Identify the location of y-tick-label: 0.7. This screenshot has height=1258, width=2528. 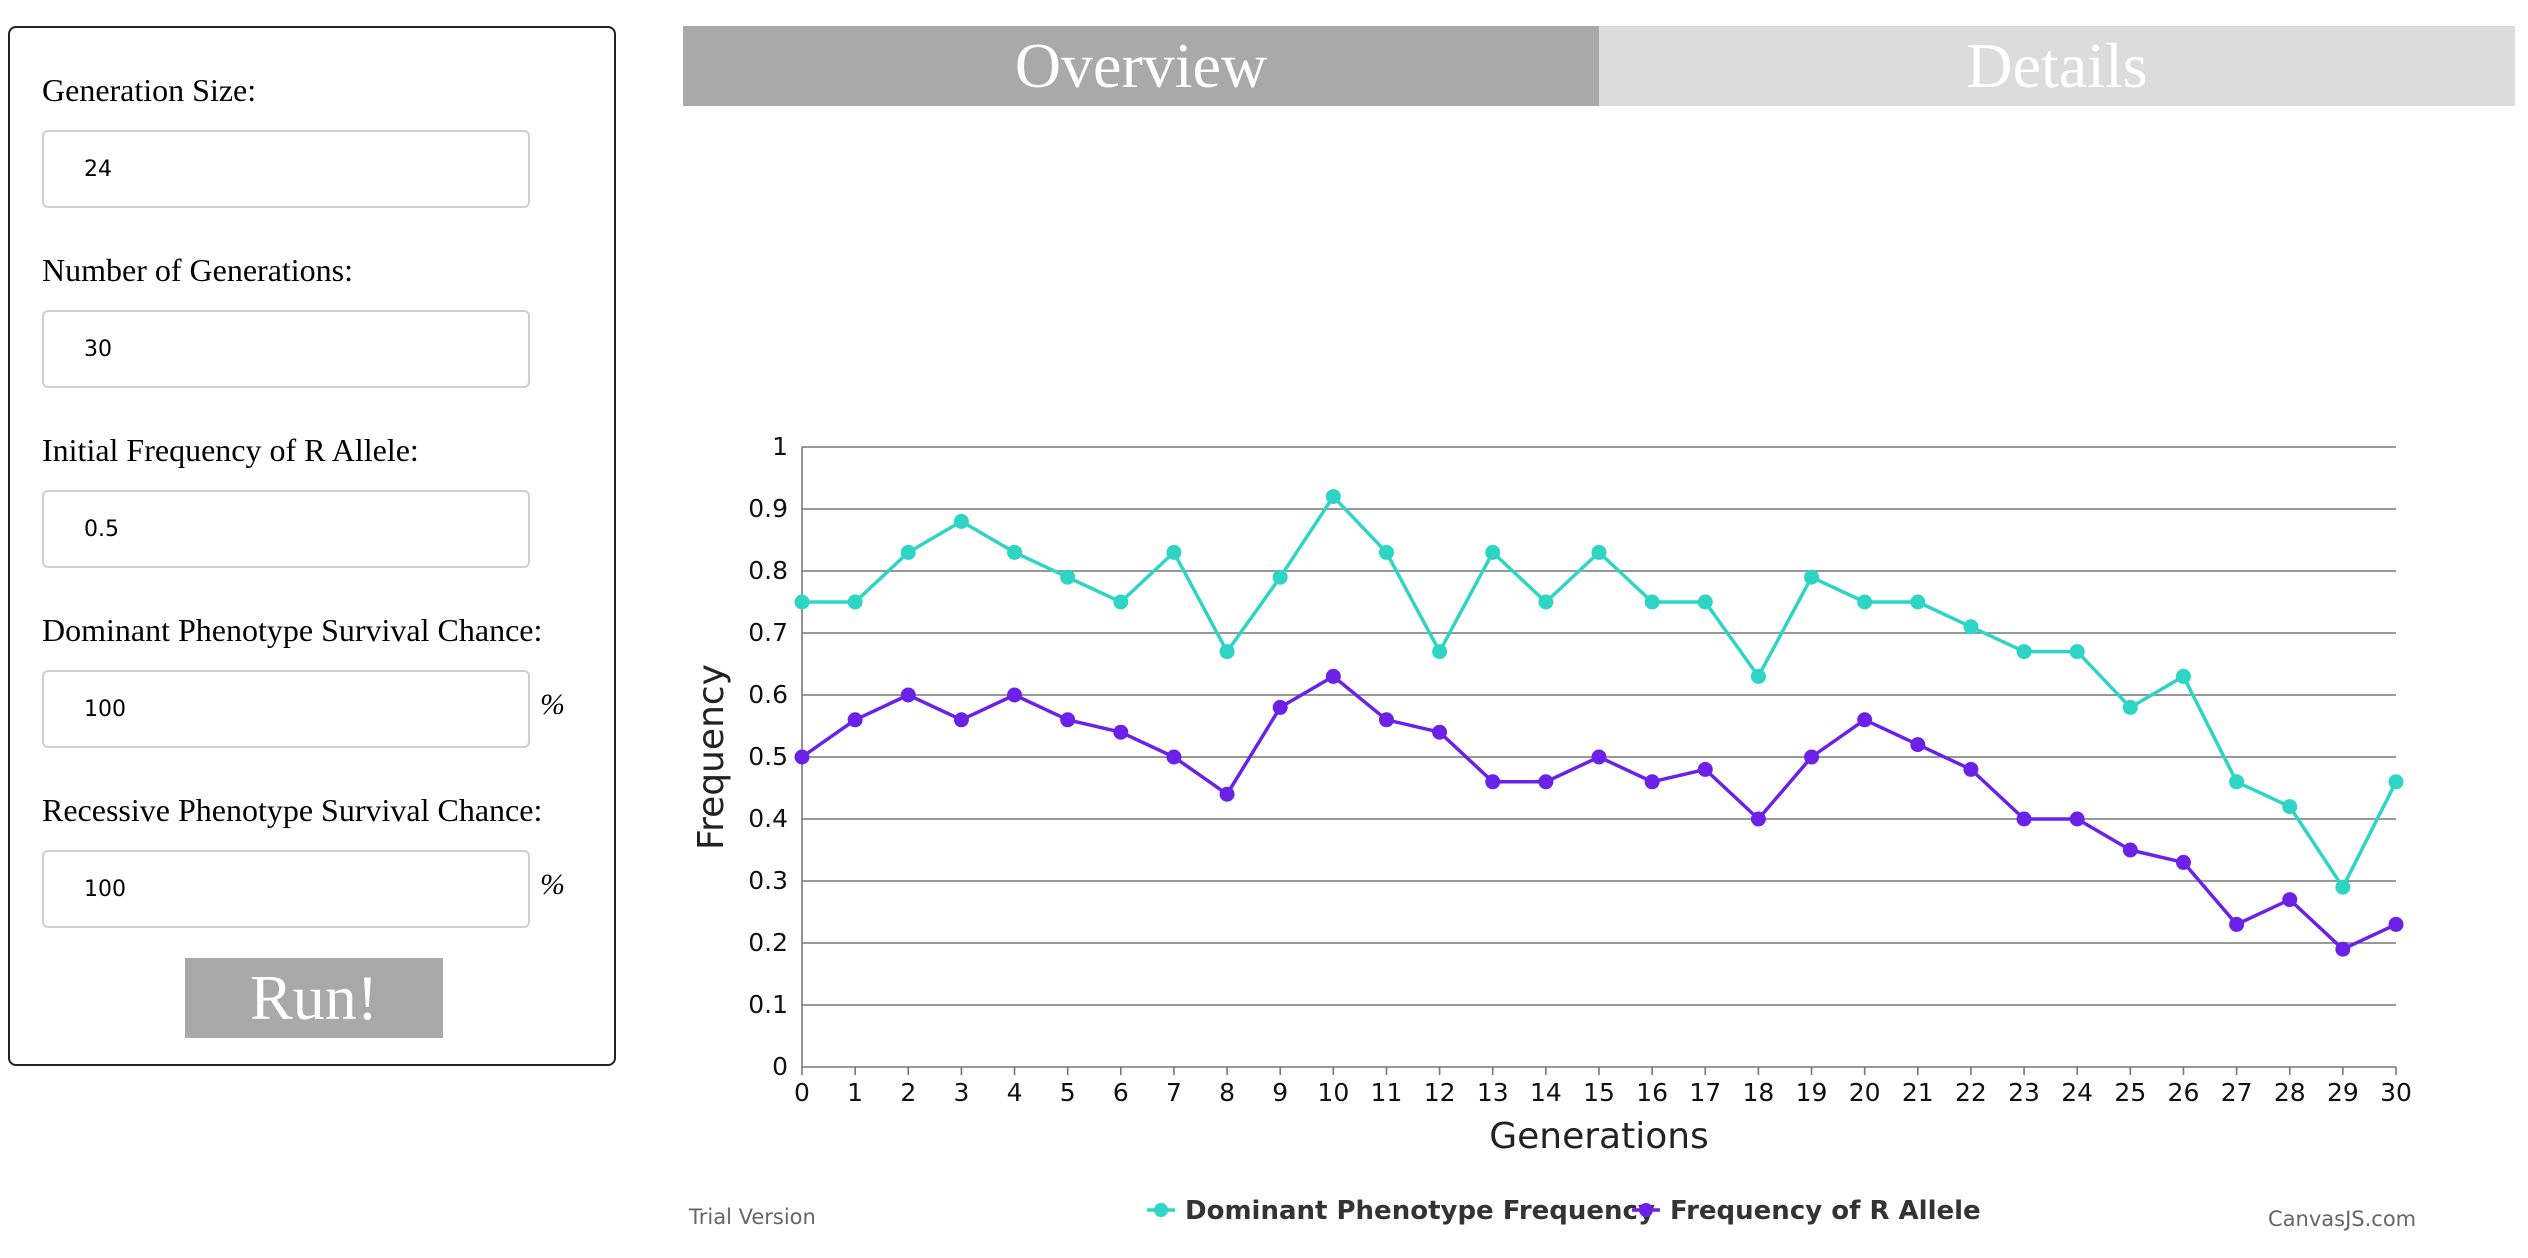
(768, 632).